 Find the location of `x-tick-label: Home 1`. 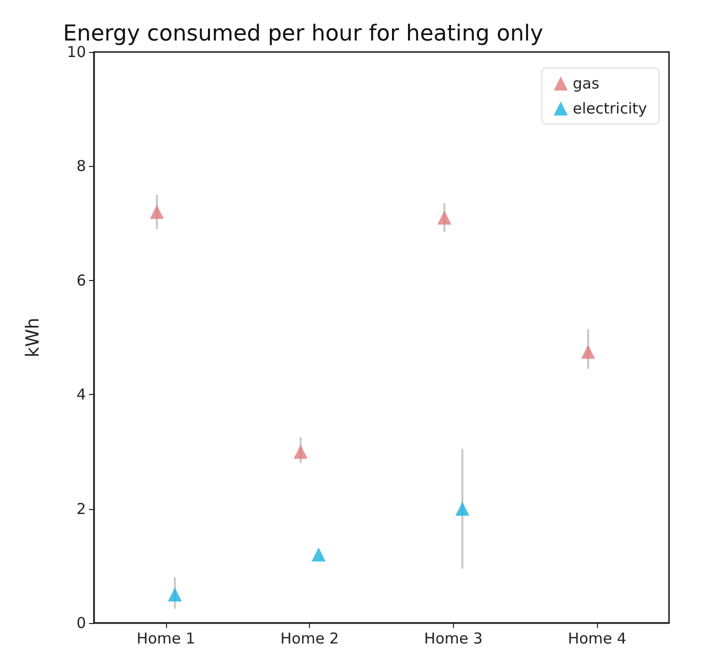

x-tick-label: Home 1 is located at coordinates (166, 639).